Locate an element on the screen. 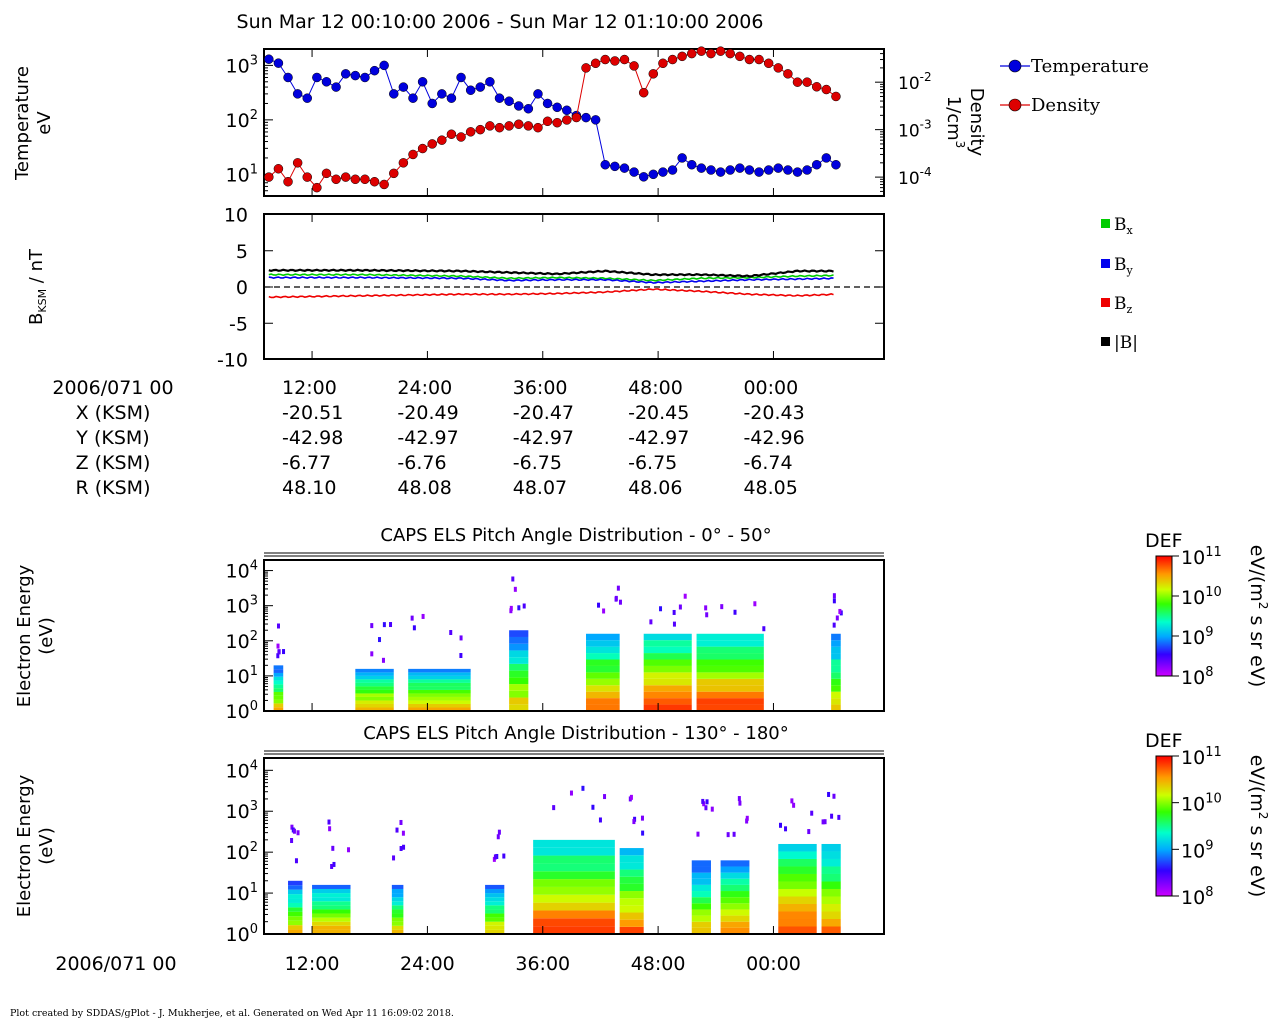 The width and height of the screenshot is (1280, 1024). bottom-time-tick: 24:00 is located at coordinates (427, 964).